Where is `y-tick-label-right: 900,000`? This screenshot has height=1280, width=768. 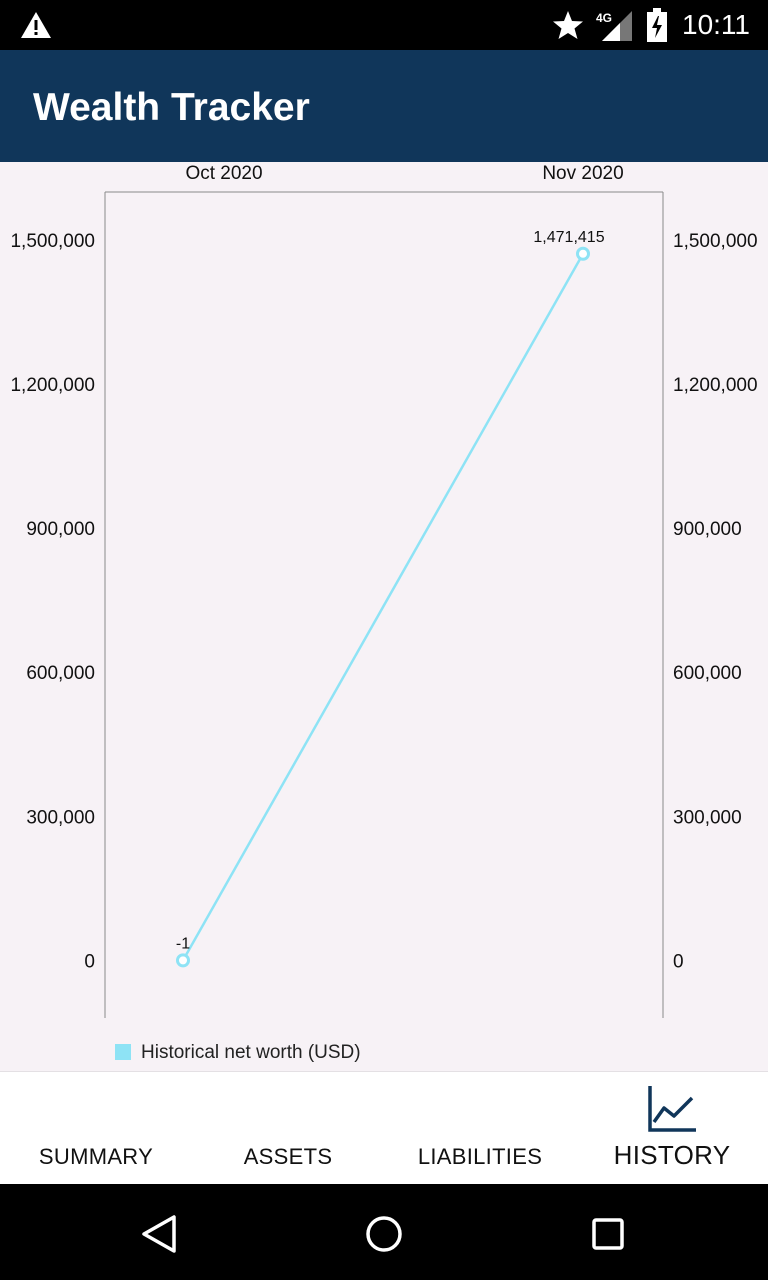 y-tick-label-right: 900,000 is located at coordinates (707, 529).